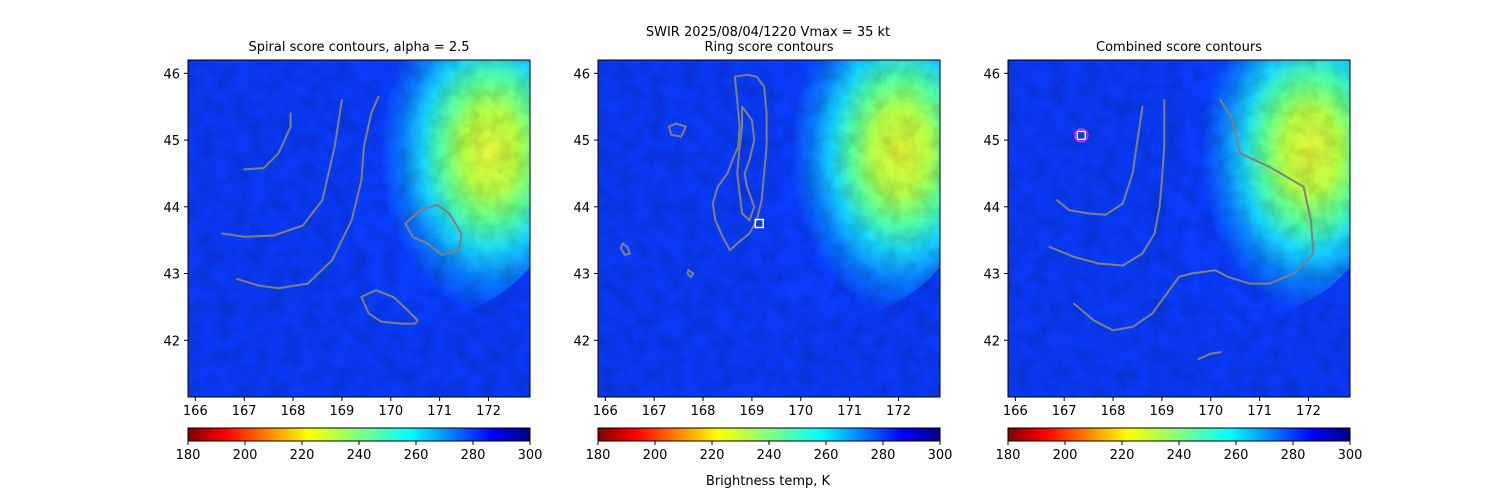 This screenshot has height=500, width=1500. I want to click on colorbar-label: Brightness temp, K, so click(768, 481).